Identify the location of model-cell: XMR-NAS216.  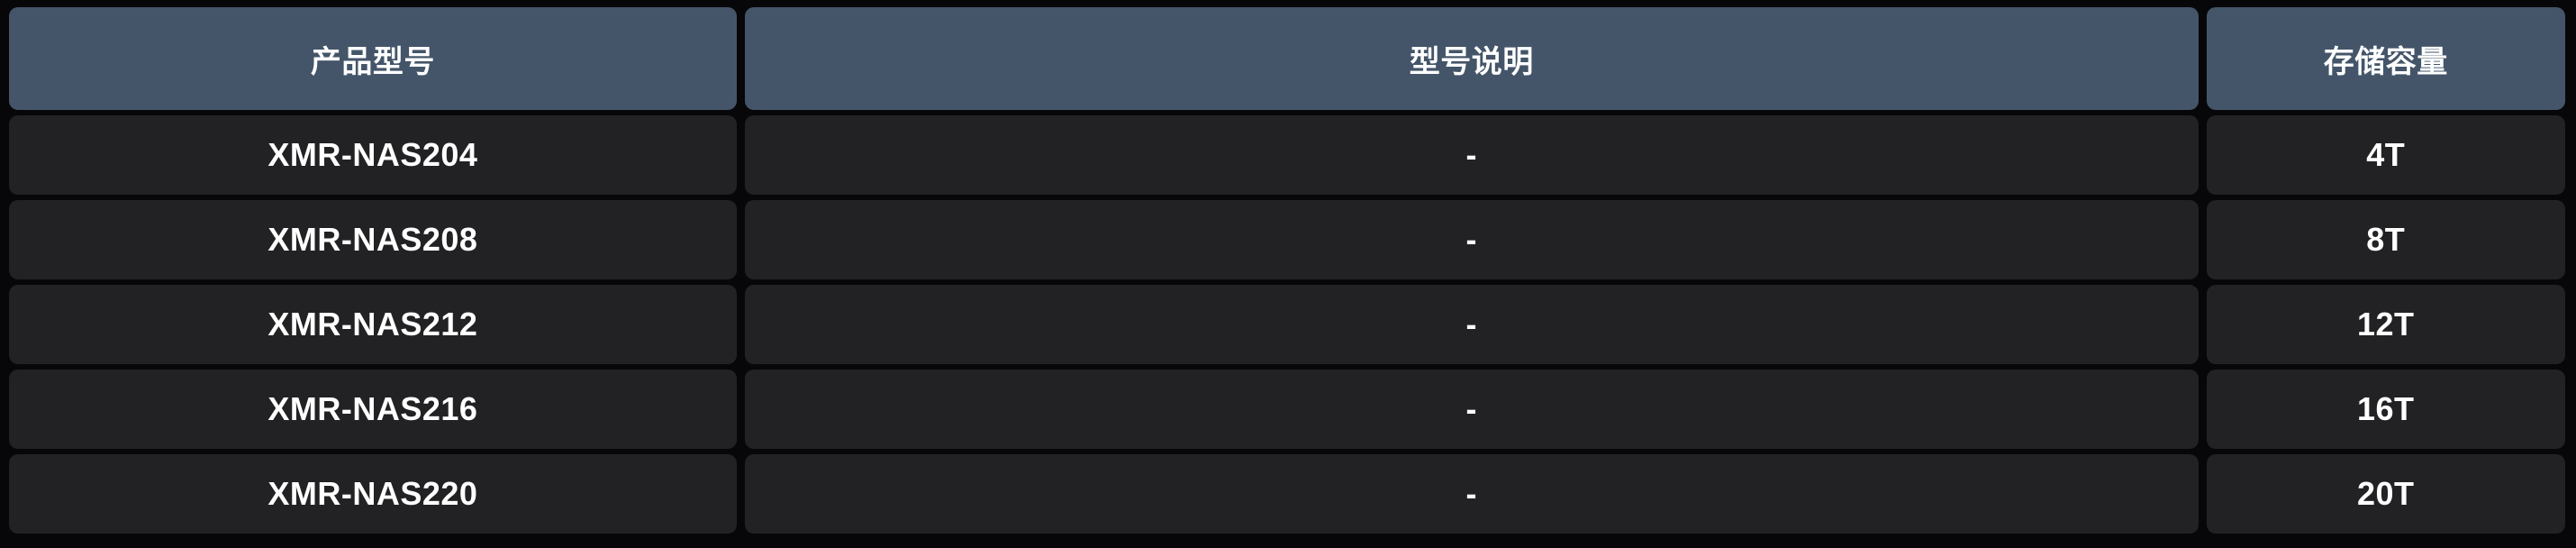
(373, 409).